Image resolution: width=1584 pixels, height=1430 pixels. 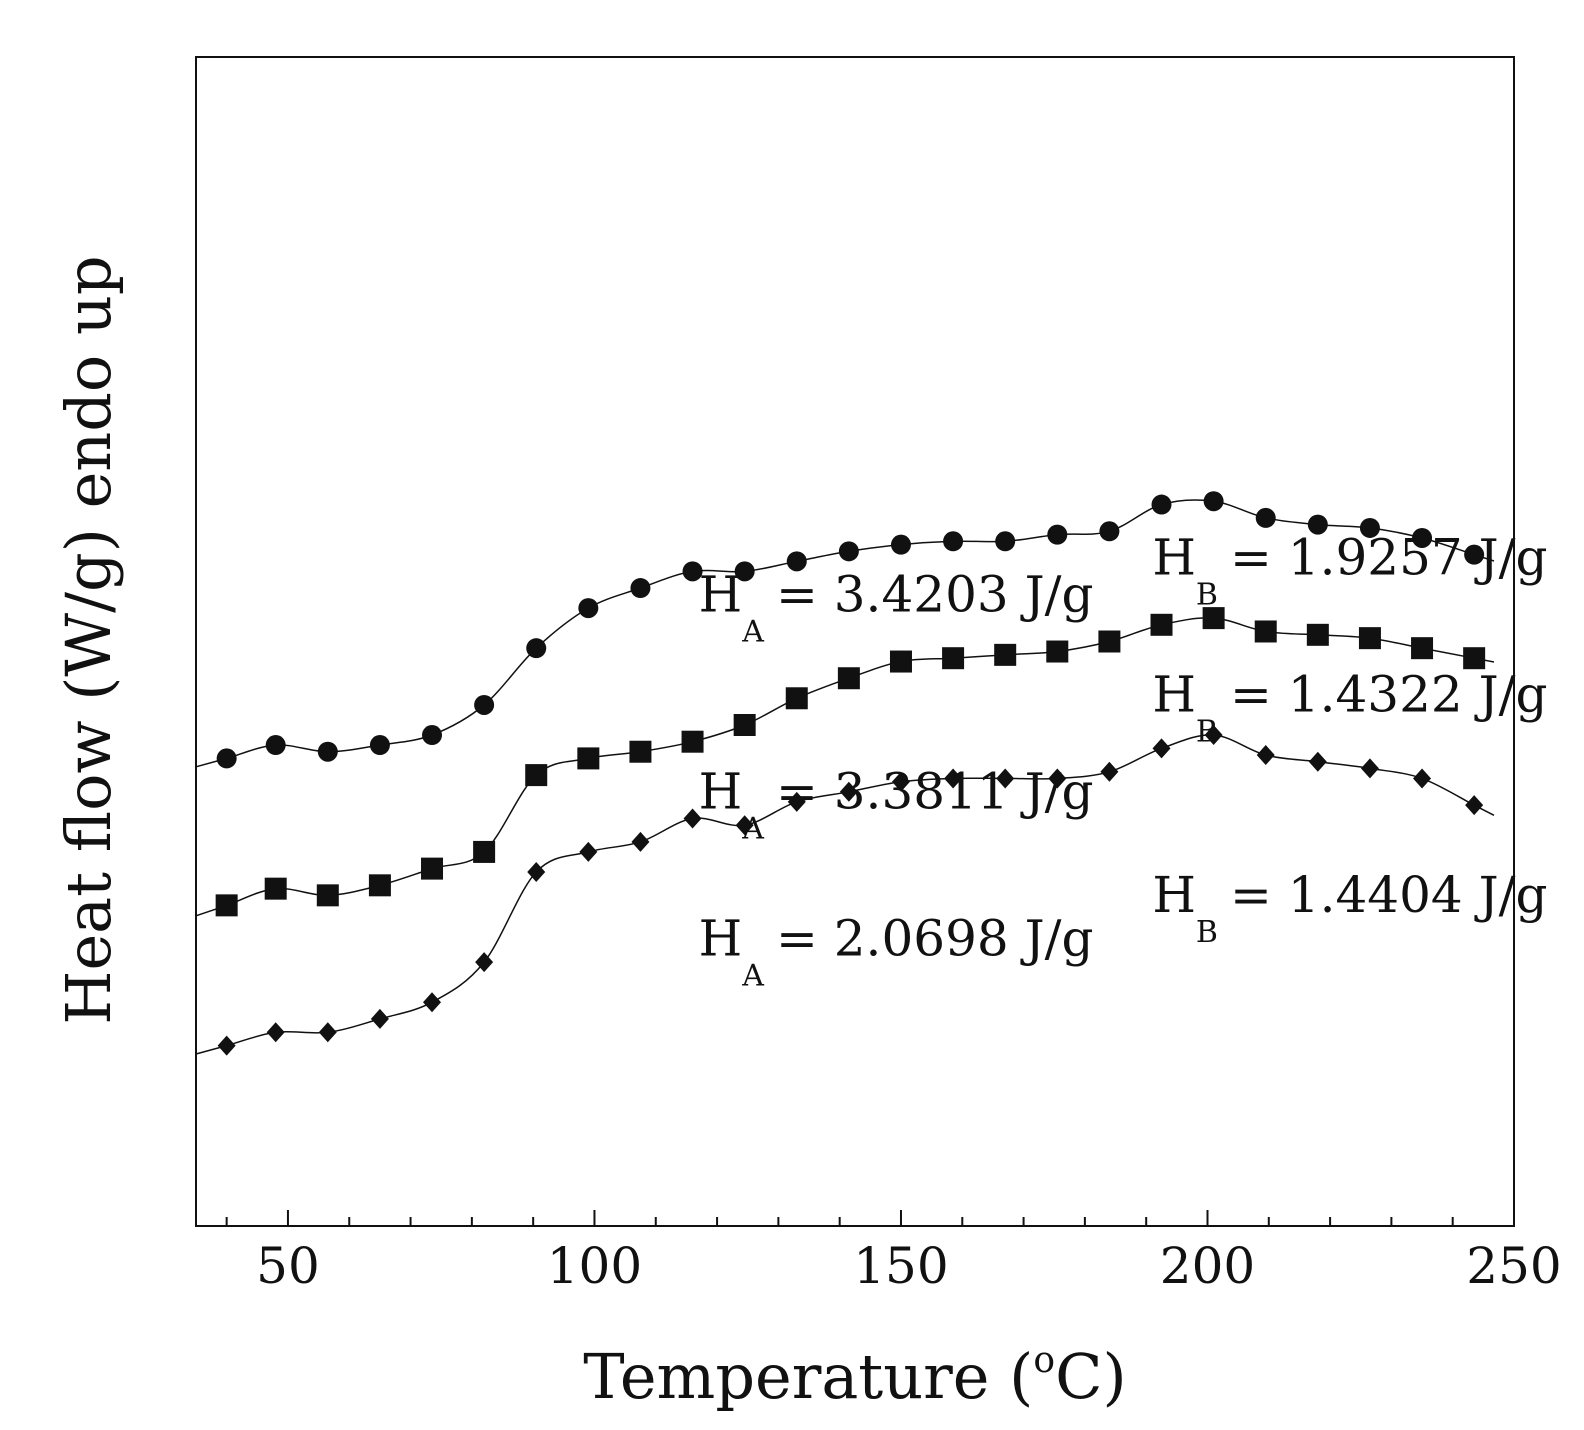 I want to click on enthalpy-annotation-ha-square: HA = 3.3811 J/g, so click(x=896, y=805).